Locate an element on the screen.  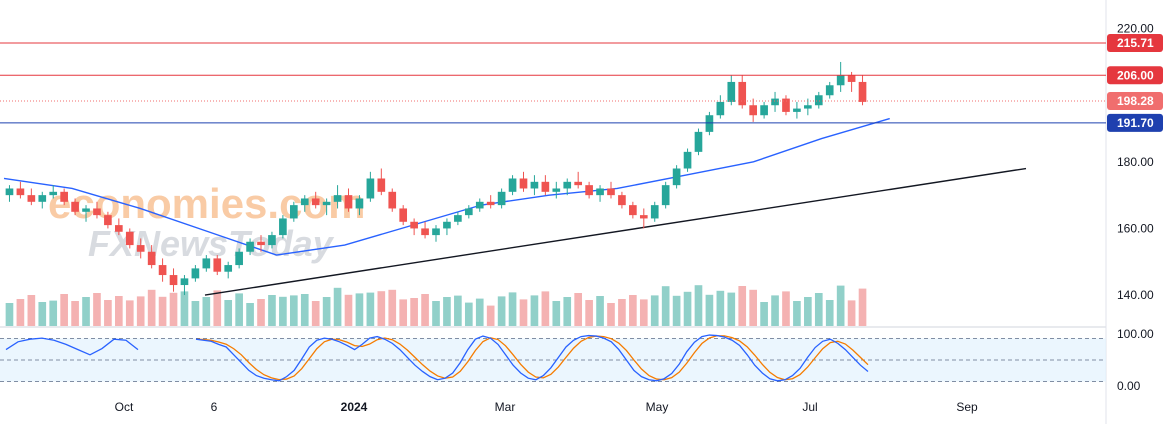
volume-bars is located at coordinates (436, 305).